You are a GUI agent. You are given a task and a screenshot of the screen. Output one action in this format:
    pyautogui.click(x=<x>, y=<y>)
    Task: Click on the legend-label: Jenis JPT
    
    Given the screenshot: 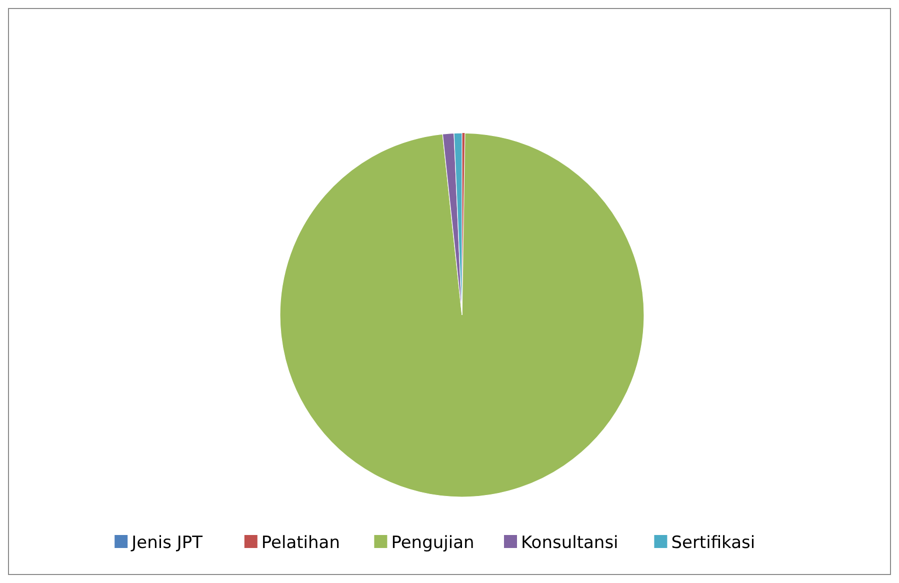 What is the action you would take?
    pyautogui.click(x=167, y=543)
    